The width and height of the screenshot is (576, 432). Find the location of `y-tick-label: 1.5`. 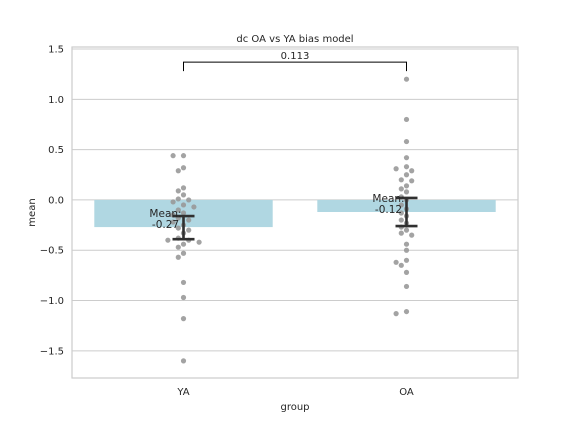

y-tick-label: 1.5 is located at coordinates (56, 50).